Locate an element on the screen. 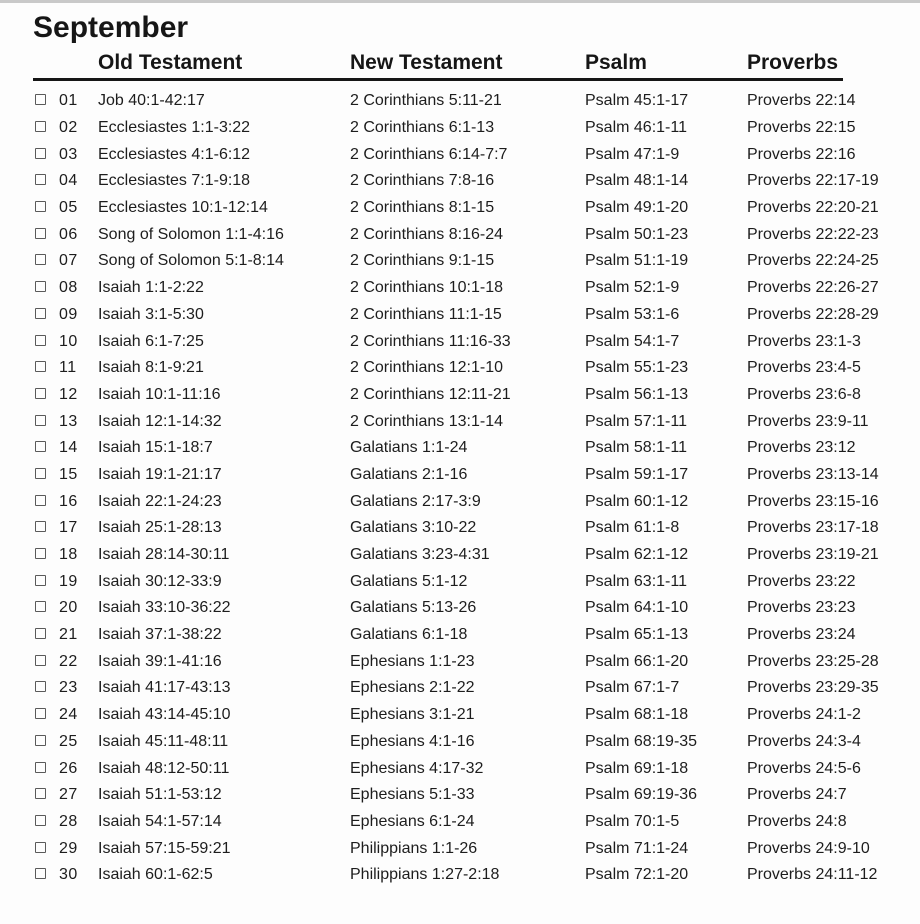  new-testament-reading: Ephesians 4:1-16 is located at coordinates (412, 741).